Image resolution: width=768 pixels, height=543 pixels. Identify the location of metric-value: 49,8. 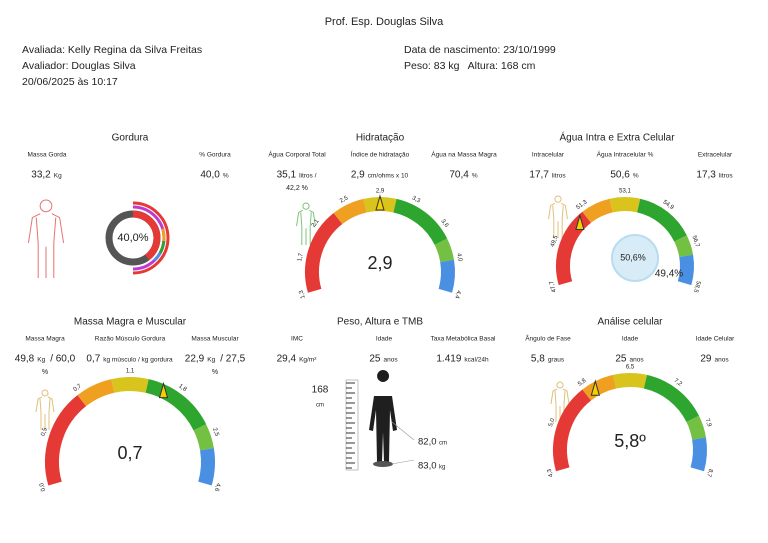
(25, 359).